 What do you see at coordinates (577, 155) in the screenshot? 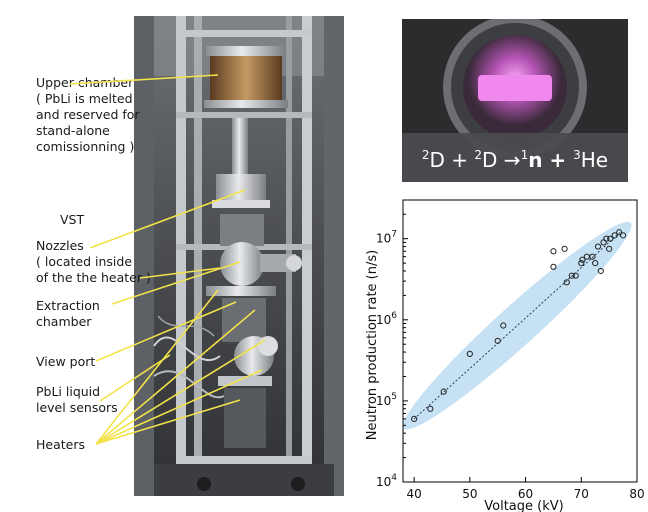
I see `mass-number: 3` at bounding box center [577, 155].